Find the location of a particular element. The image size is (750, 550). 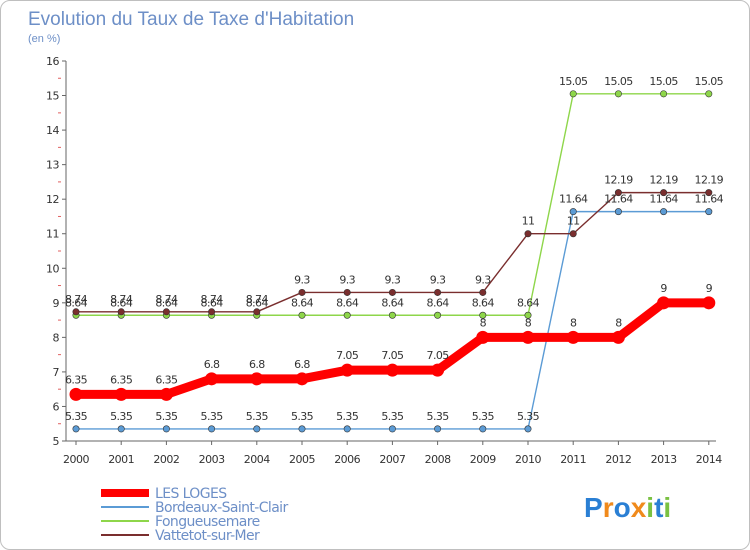

legend-item: LES LOGES is located at coordinates (164, 494).